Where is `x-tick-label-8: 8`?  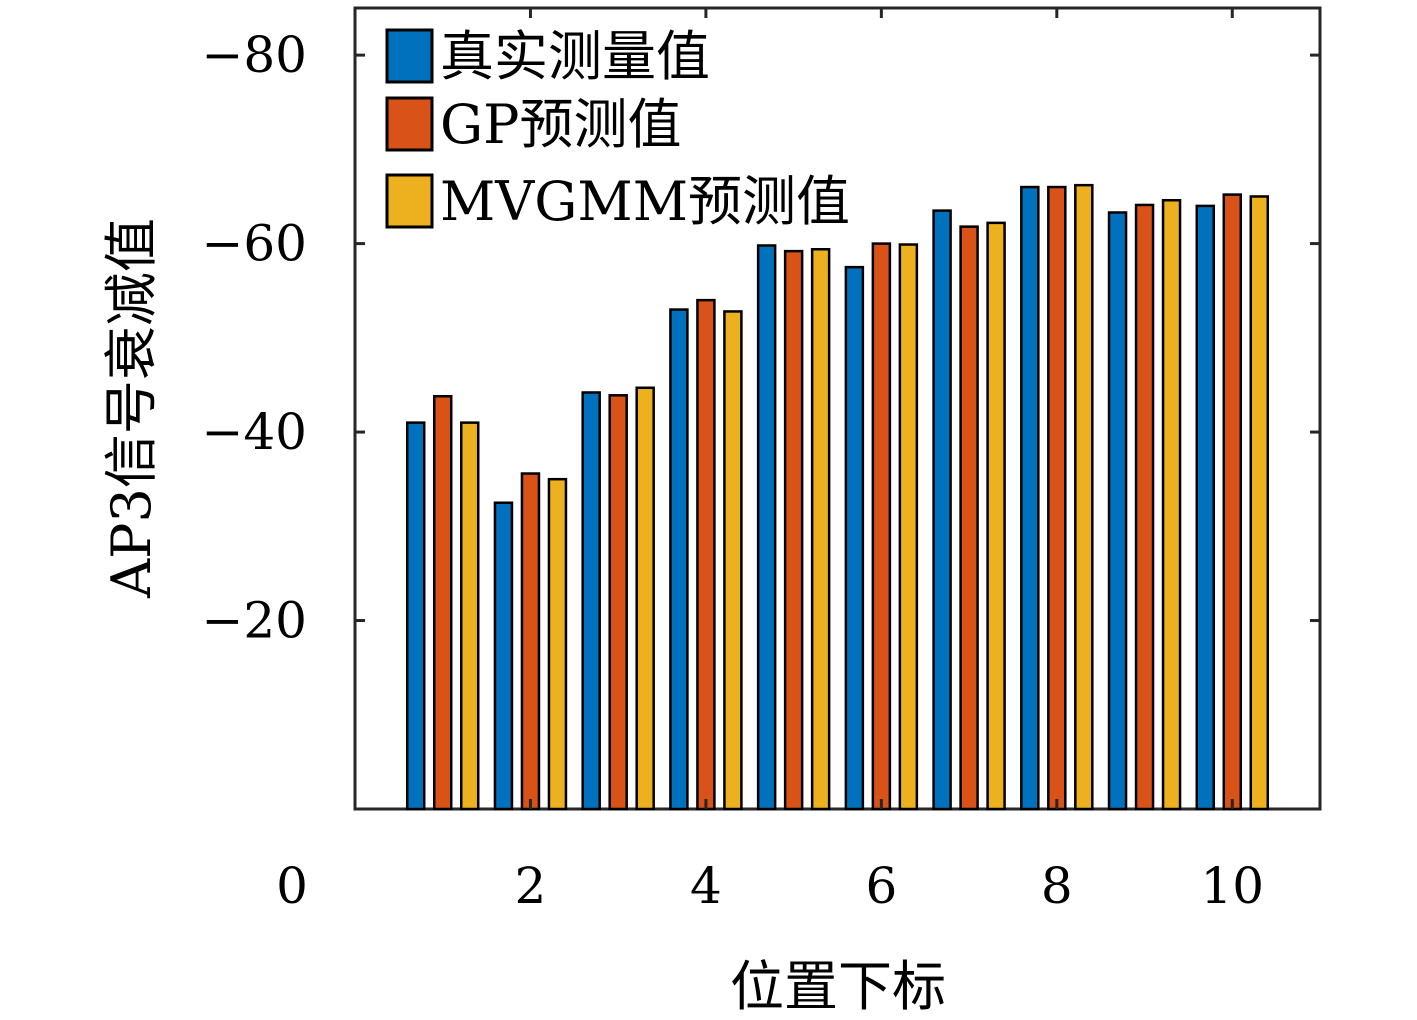
x-tick-label-8: 8 is located at coordinates (1057, 886).